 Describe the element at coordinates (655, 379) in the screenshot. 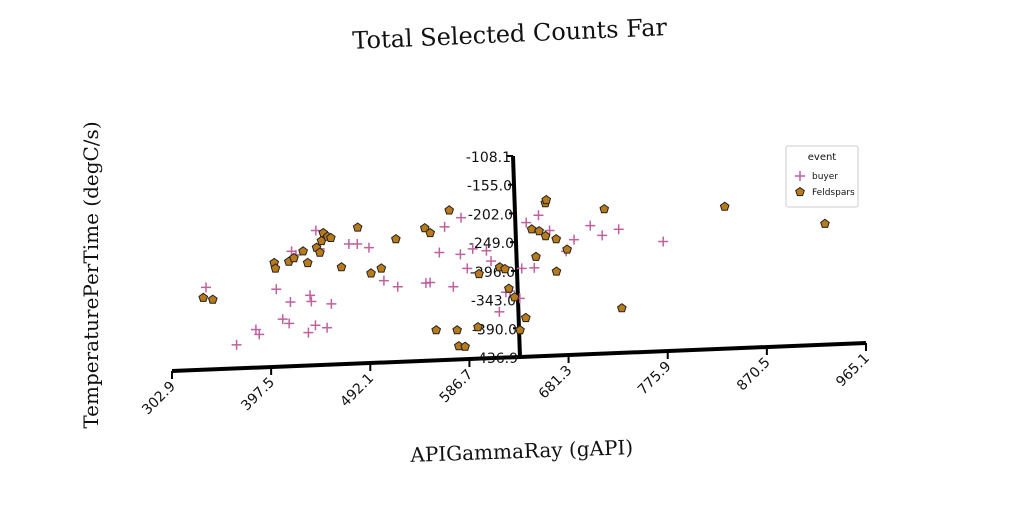

I see `x-tick-label: 775.9` at that location.